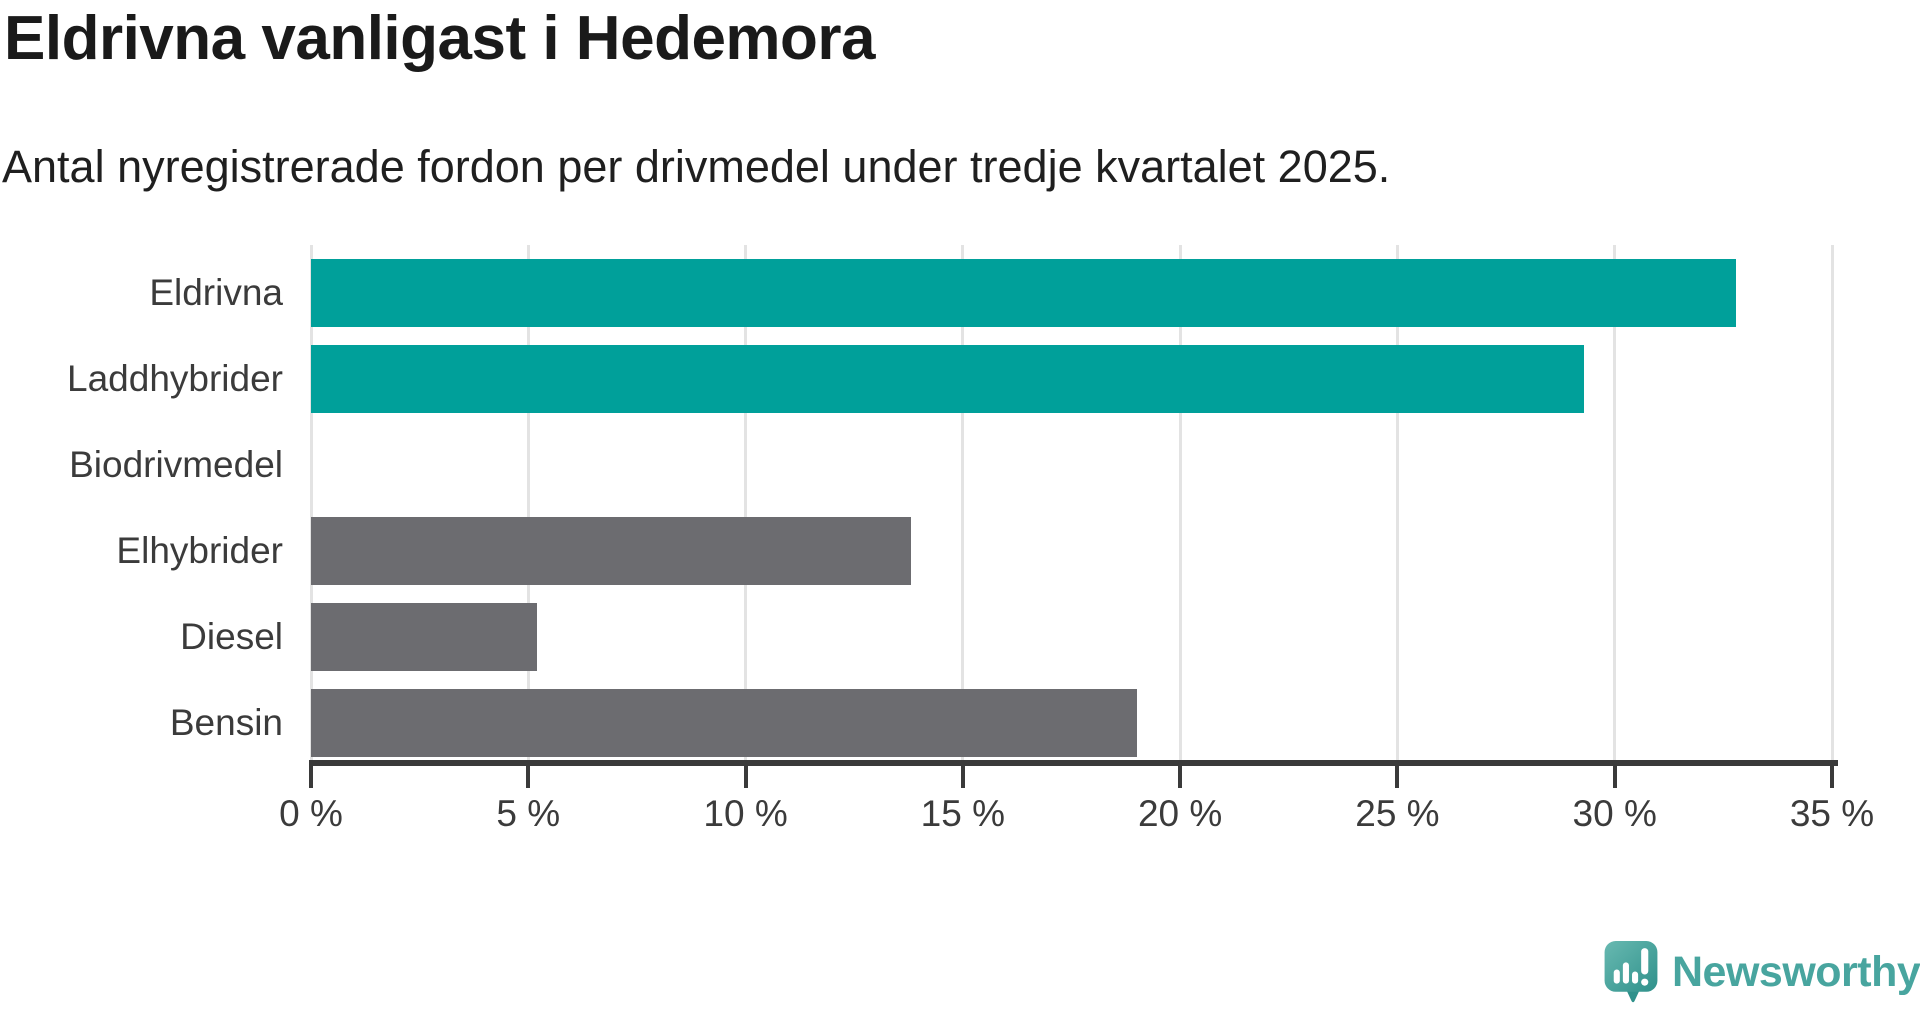 Image resolution: width=1920 pixels, height=1010 pixels. What do you see at coordinates (1397, 813) in the screenshot?
I see `x-tick-label: 25 %` at bounding box center [1397, 813].